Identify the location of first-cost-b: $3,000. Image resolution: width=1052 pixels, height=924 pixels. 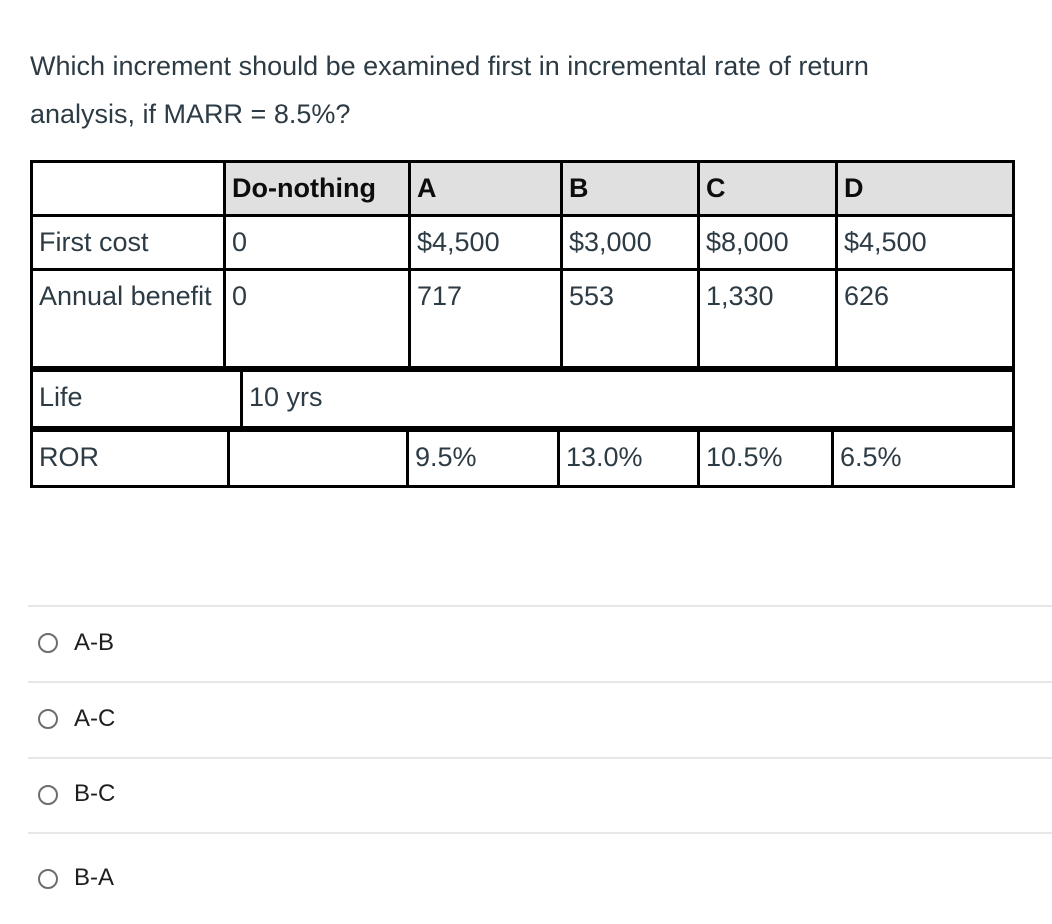
(630, 242).